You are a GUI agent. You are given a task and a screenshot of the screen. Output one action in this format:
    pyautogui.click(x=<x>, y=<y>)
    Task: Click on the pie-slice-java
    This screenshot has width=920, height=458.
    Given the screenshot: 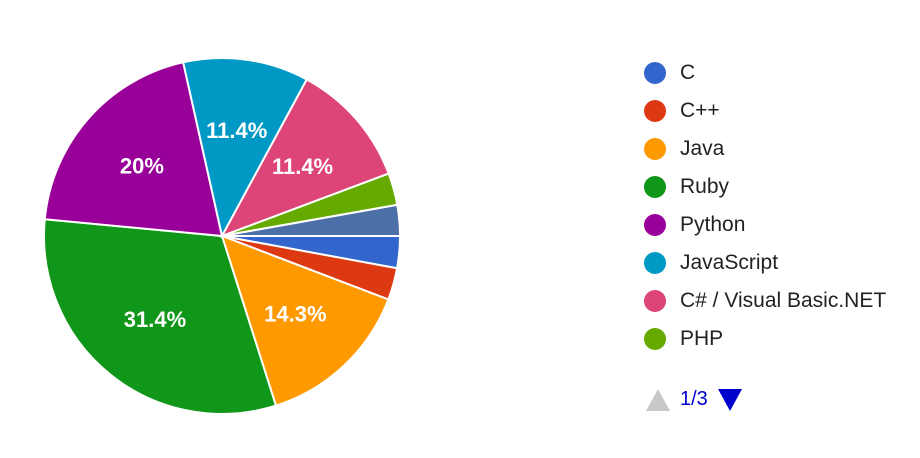 What is the action you would take?
    pyautogui.click(x=305, y=320)
    